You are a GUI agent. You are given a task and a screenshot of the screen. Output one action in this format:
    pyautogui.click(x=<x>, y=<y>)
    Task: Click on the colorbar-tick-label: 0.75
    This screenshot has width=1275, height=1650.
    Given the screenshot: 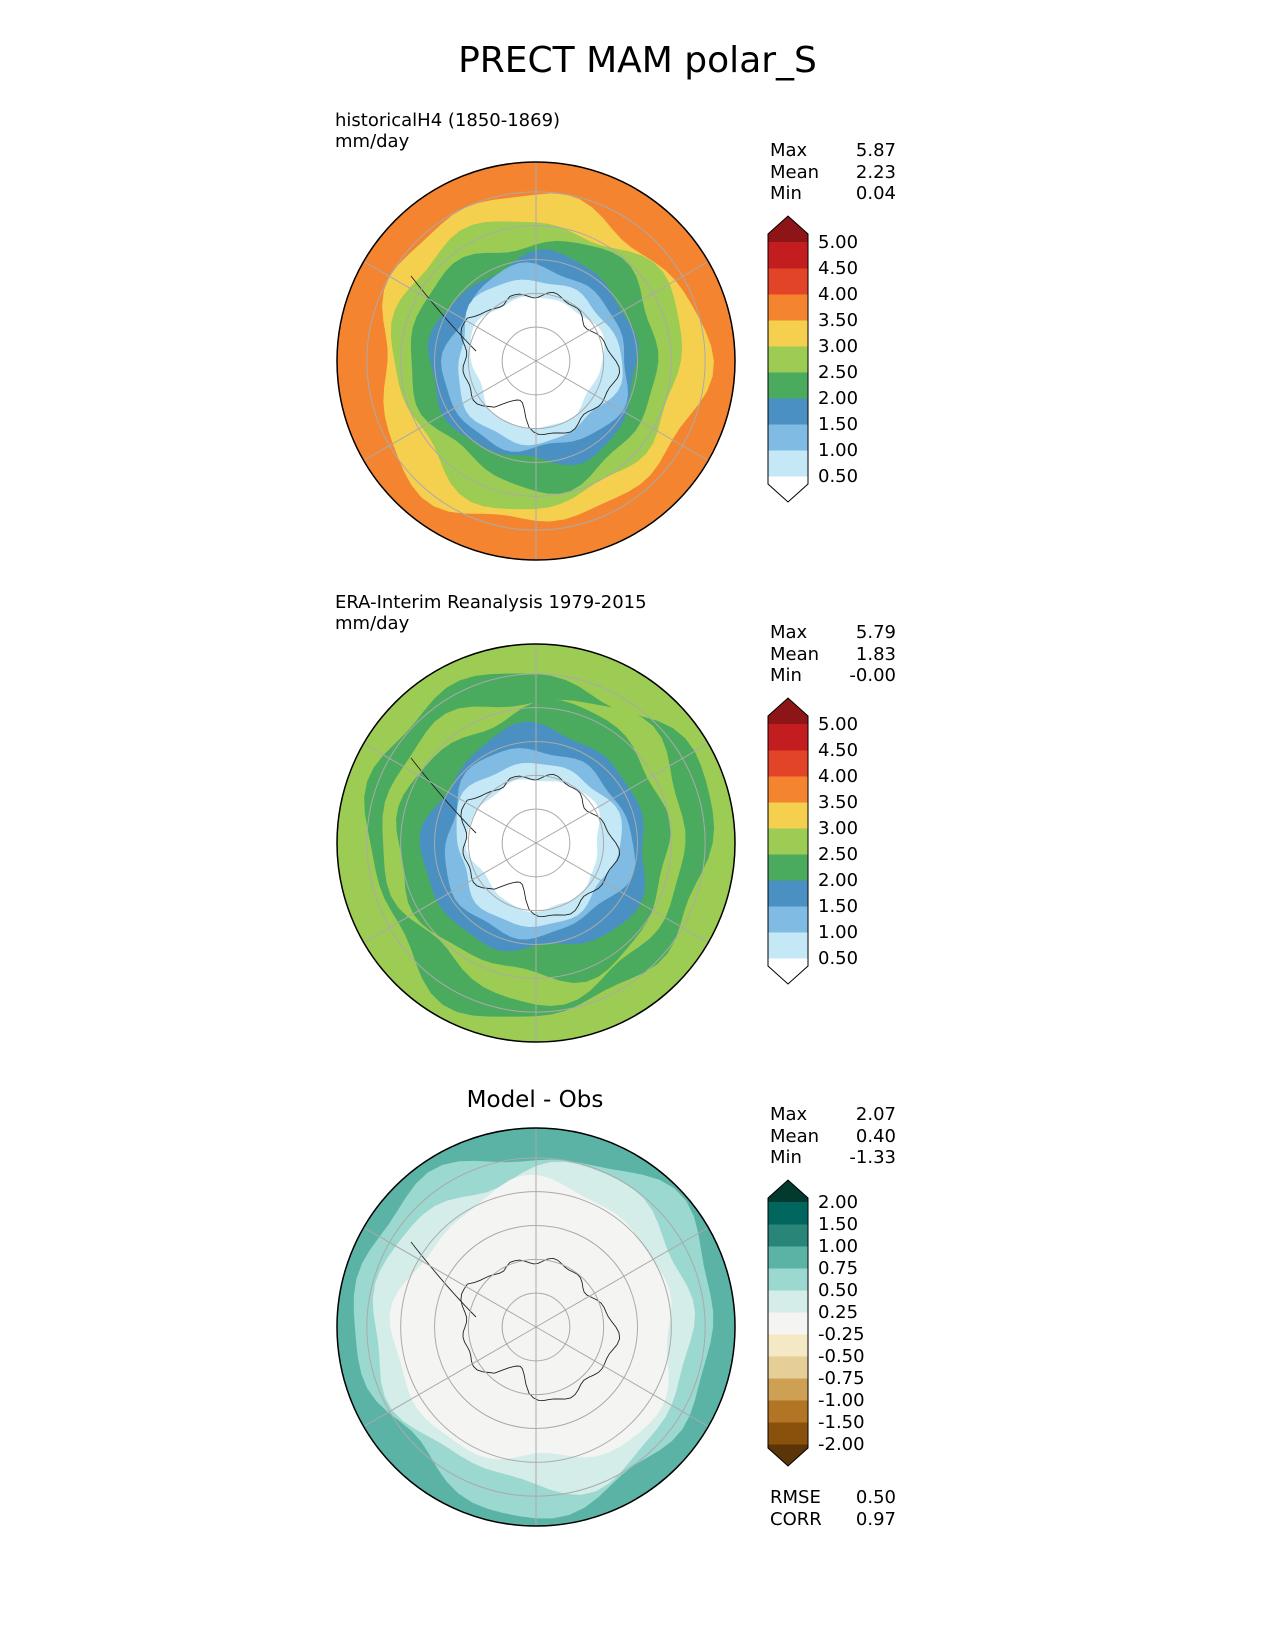 What is the action you would take?
    pyautogui.click(x=838, y=1268)
    